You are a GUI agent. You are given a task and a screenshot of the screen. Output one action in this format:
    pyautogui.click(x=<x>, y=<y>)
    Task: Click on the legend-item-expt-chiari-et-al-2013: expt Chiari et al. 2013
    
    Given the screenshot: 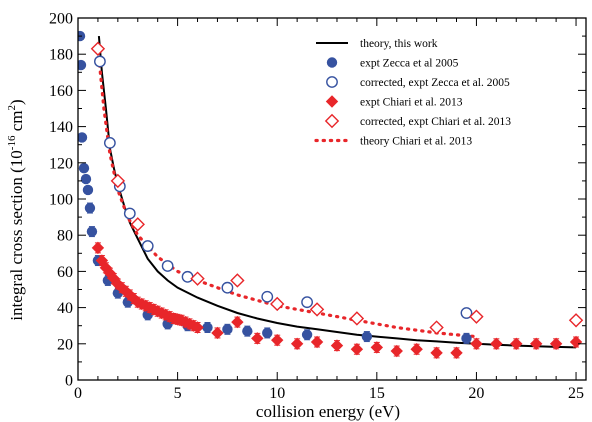 What is the action you would take?
    pyautogui.click(x=394, y=102)
    